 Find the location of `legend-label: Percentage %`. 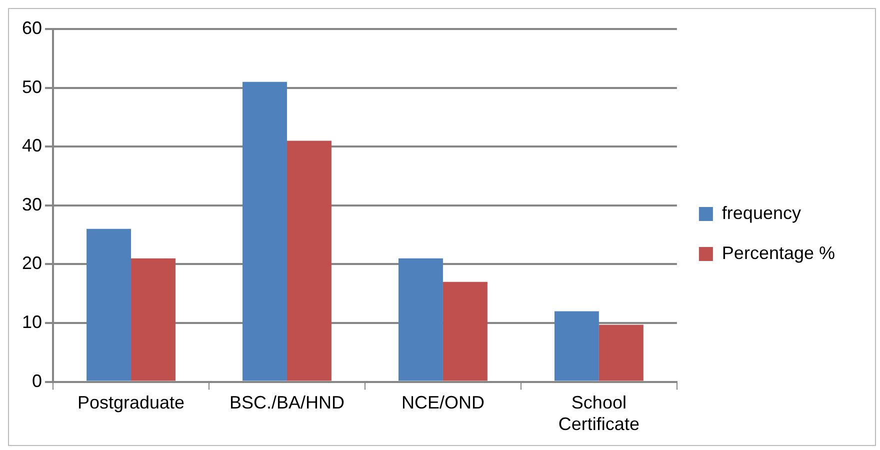

legend-label: Percentage % is located at coordinates (779, 252).